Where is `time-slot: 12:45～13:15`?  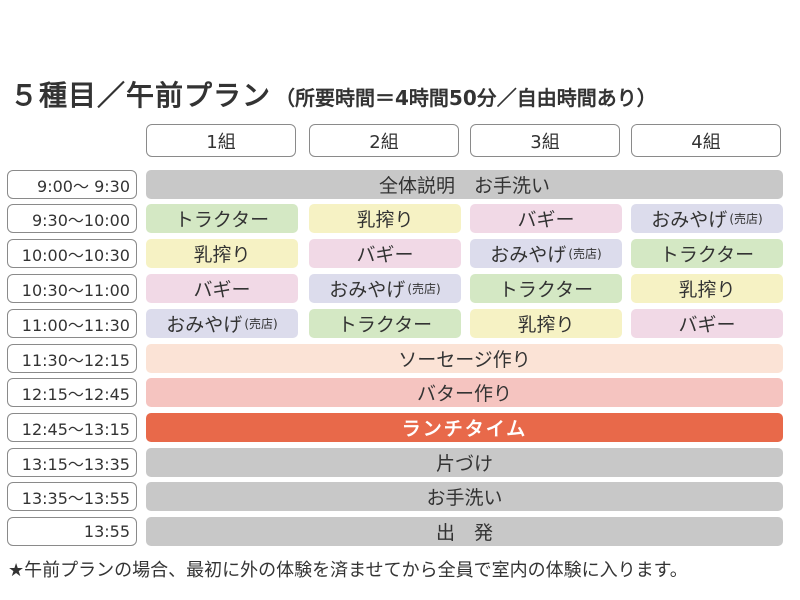
time-slot: 12:45～13:15 is located at coordinates (72, 427).